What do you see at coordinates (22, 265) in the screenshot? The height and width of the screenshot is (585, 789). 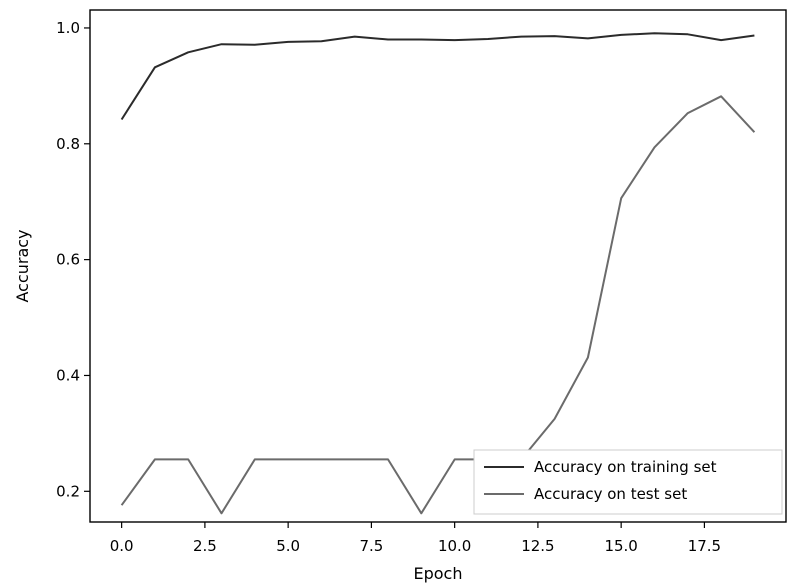 I see `y-axis-title: Accuracy` at bounding box center [22, 265].